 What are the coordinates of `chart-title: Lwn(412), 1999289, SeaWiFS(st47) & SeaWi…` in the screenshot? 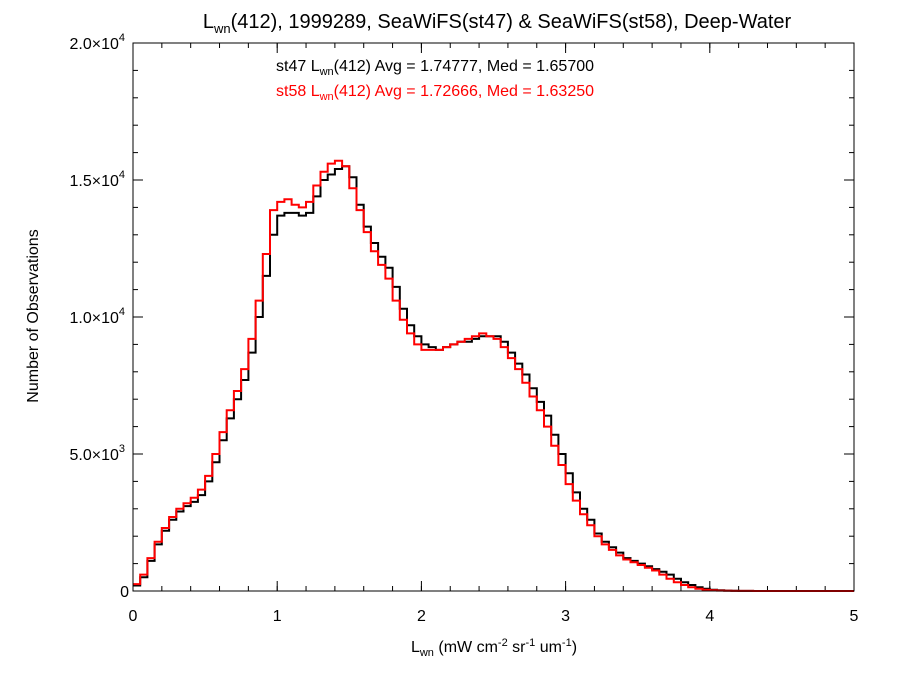 It's located at (497, 23).